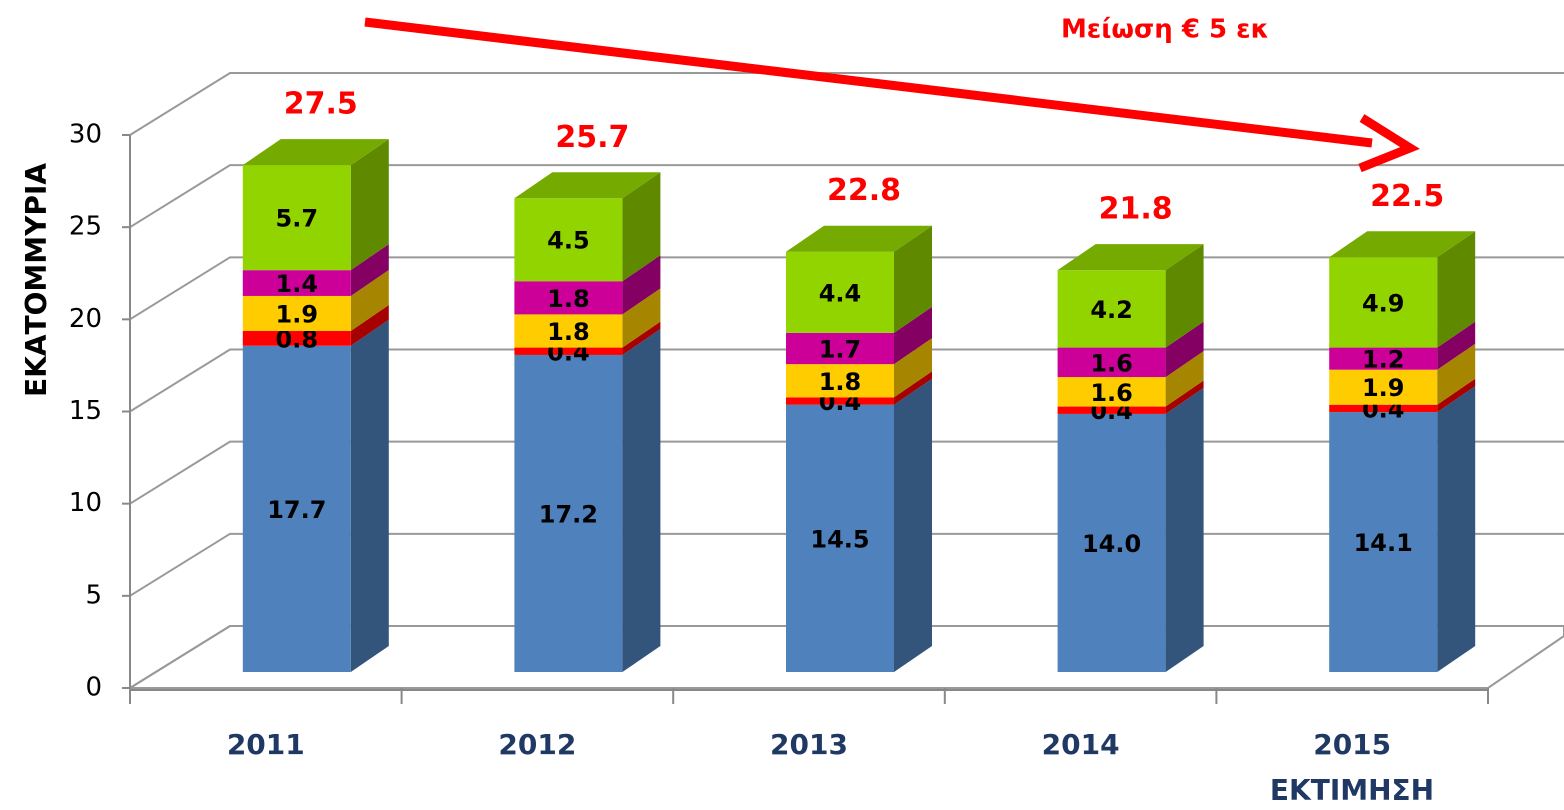  Describe the element at coordinates (1081, 744) in the screenshot. I see `x-tick-label: 2014` at that location.